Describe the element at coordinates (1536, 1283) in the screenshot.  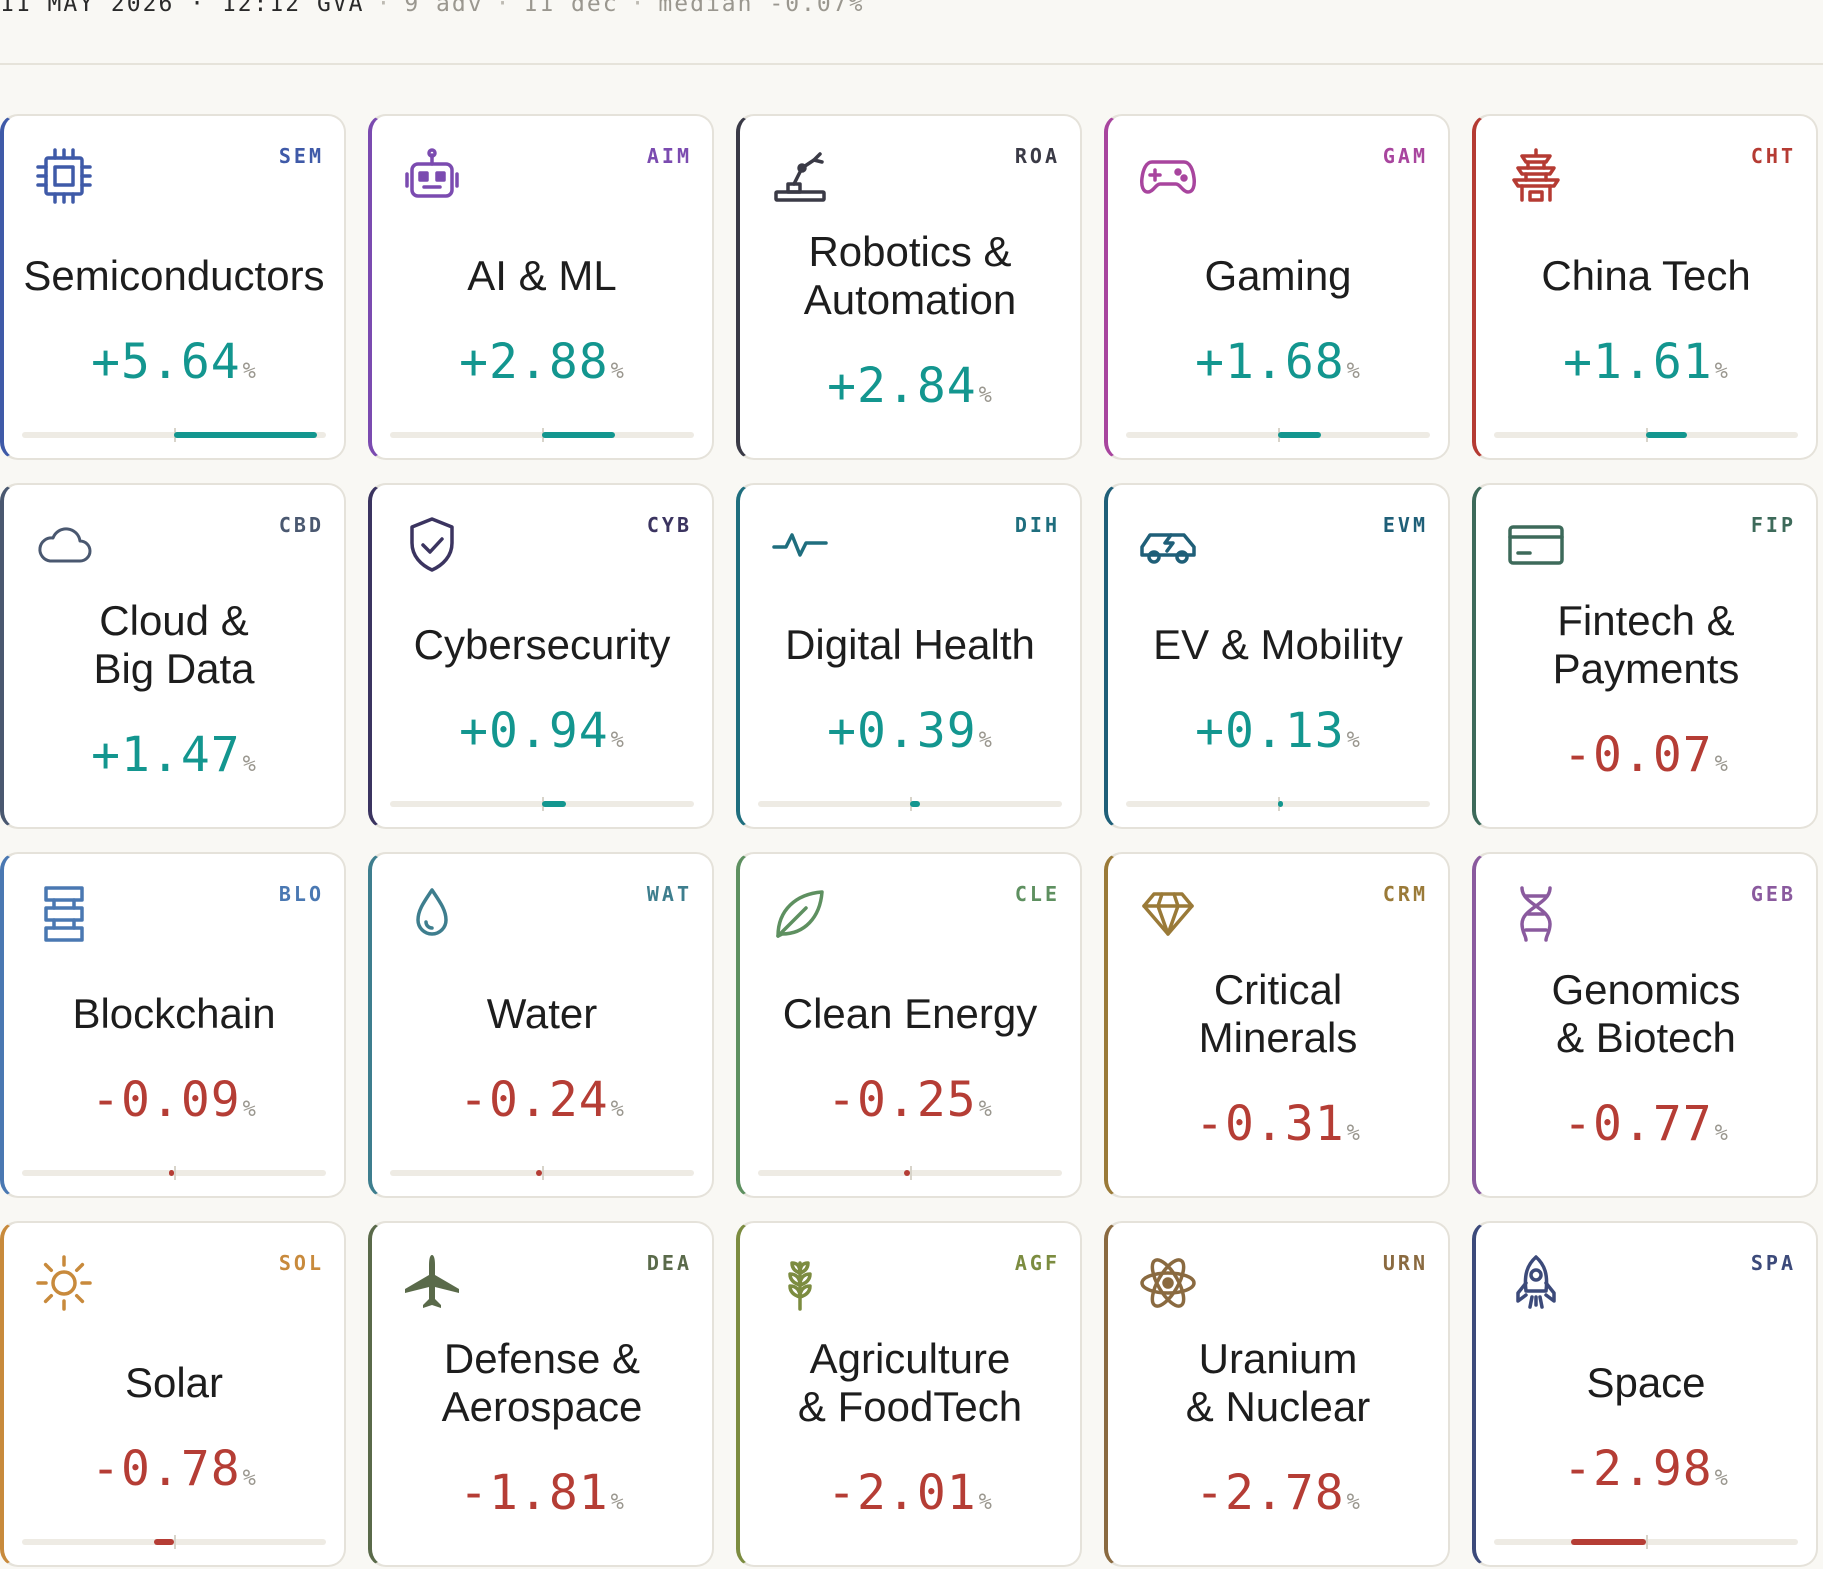
I see `rocket-icon` at that location.